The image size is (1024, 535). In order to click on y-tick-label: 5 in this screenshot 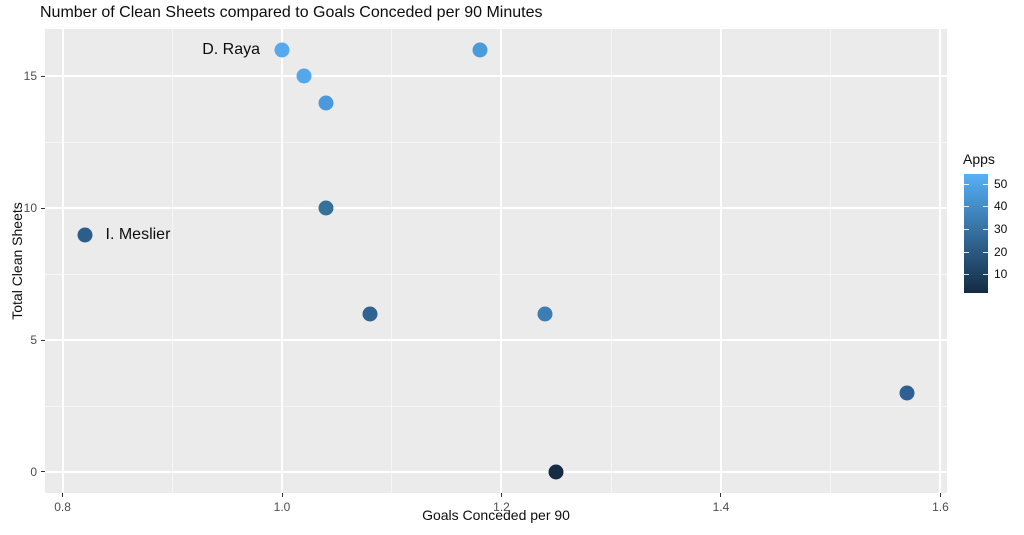, I will do `click(33, 340)`.